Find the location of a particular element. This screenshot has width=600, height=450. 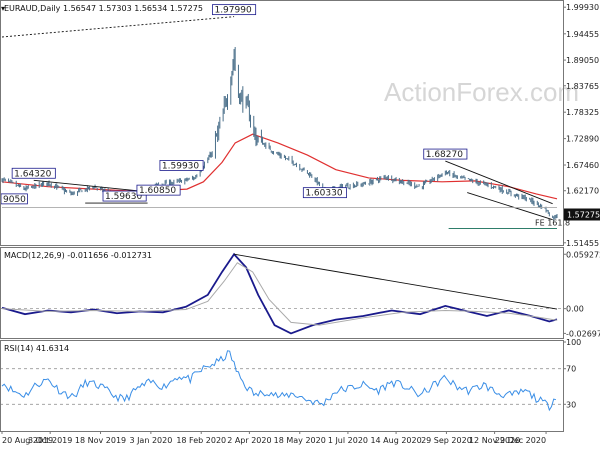

y-tick-label: 1.78325 is located at coordinates (582, 112).